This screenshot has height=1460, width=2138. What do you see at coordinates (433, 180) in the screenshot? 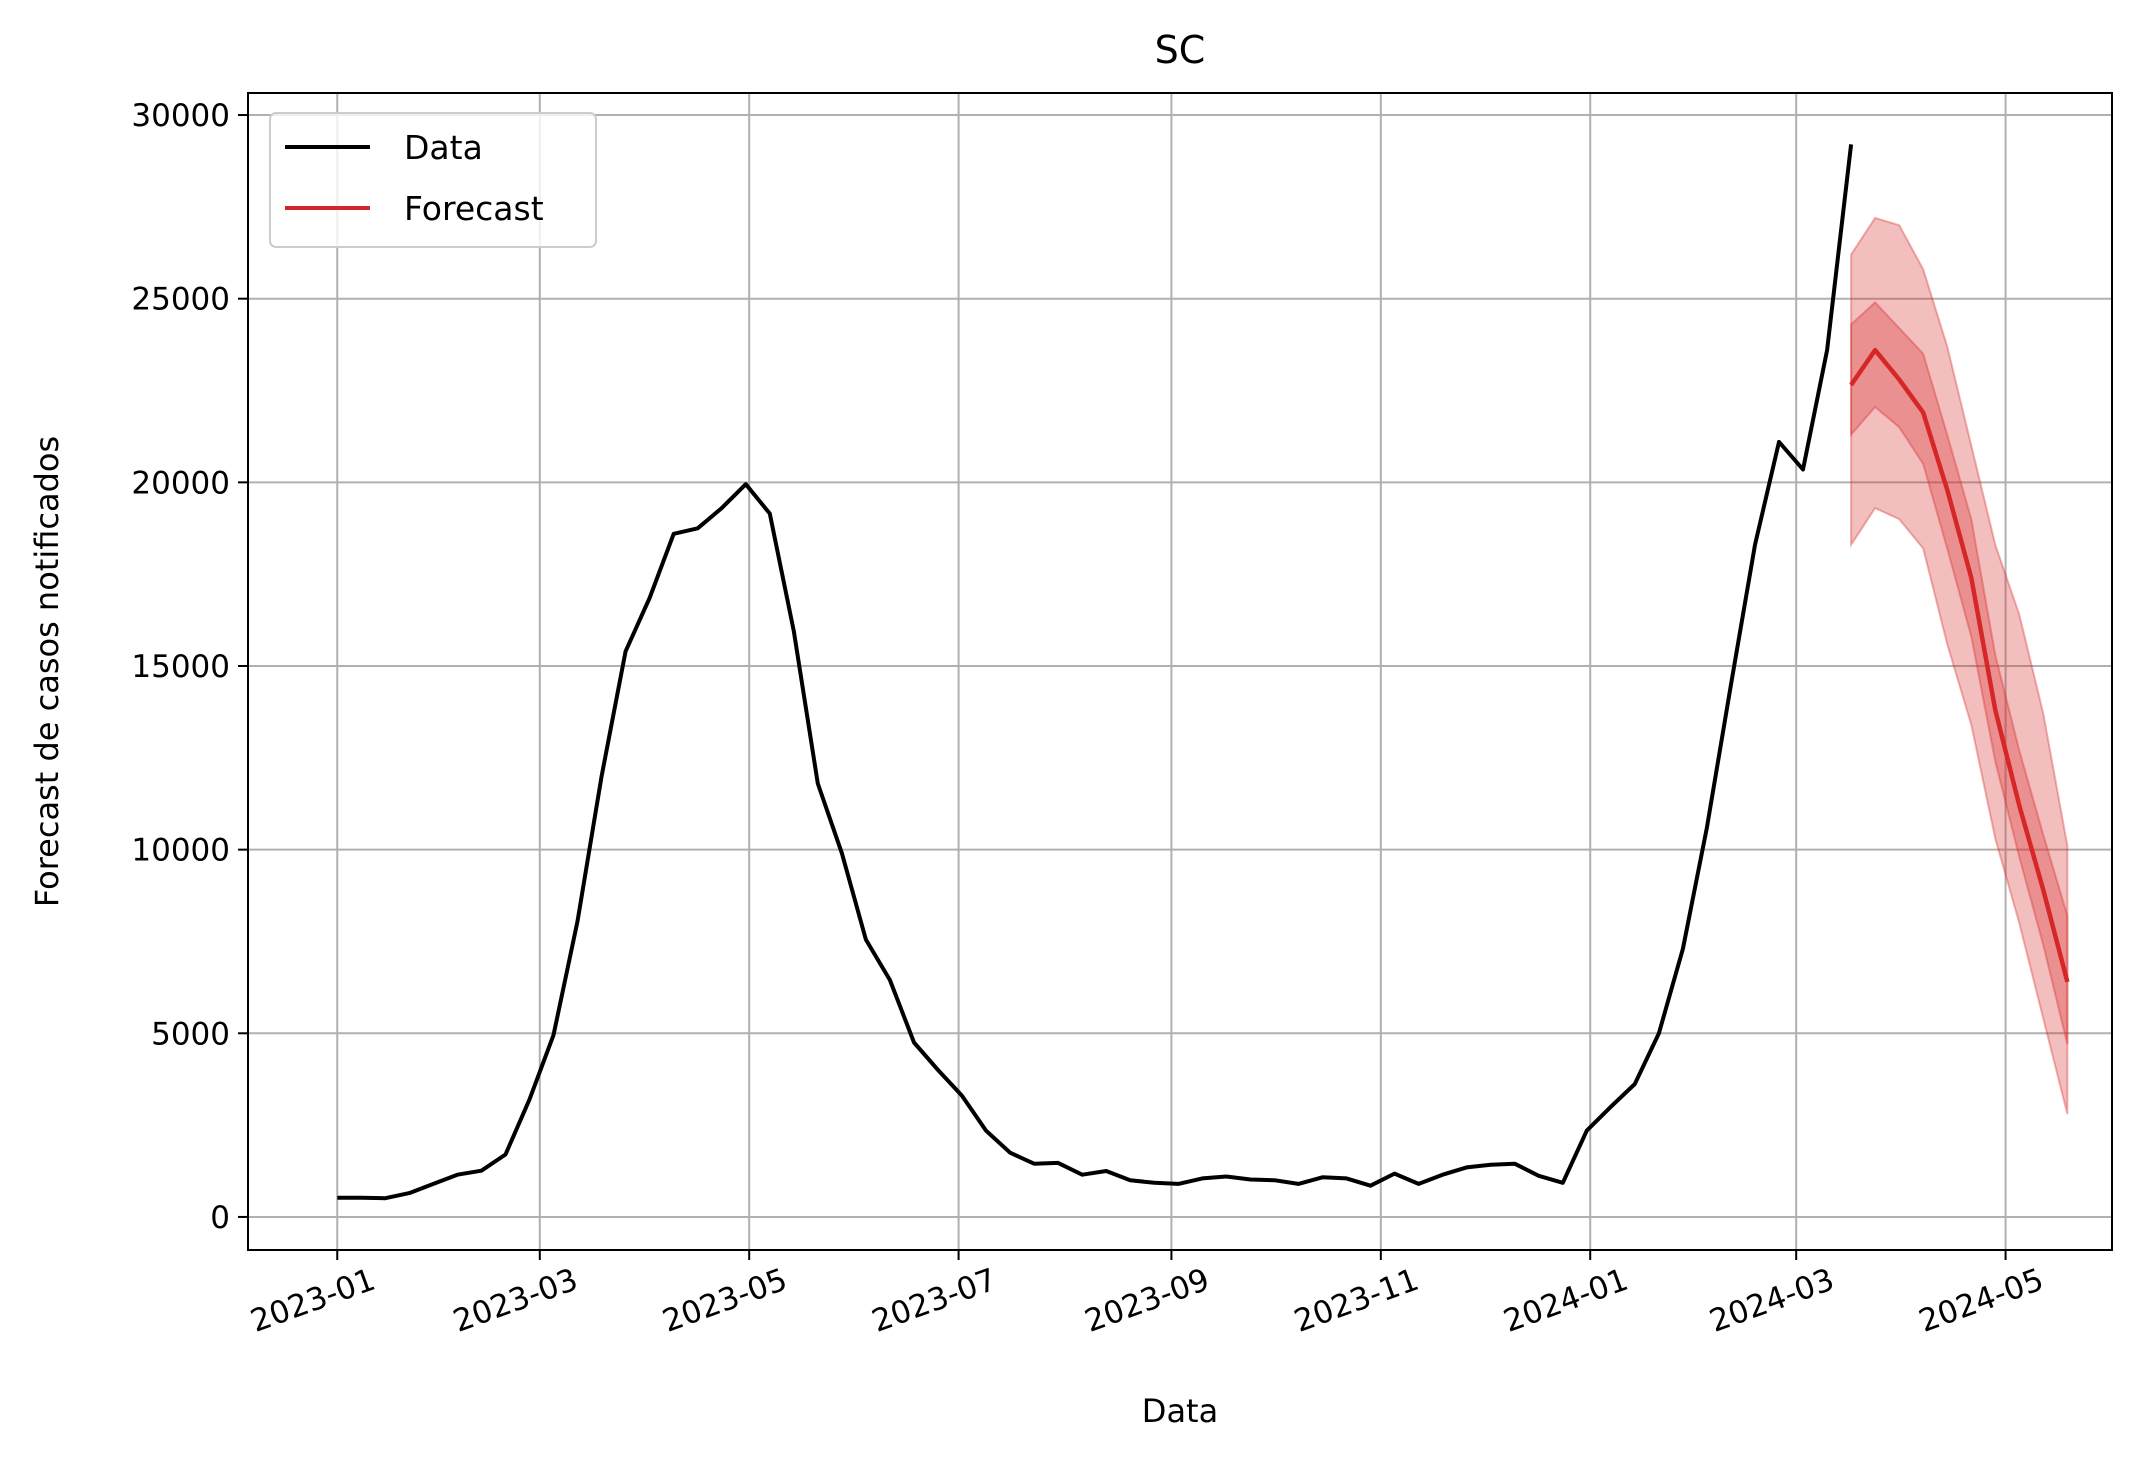
I see `legend: Data Forecast` at bounding box center [433, 180].